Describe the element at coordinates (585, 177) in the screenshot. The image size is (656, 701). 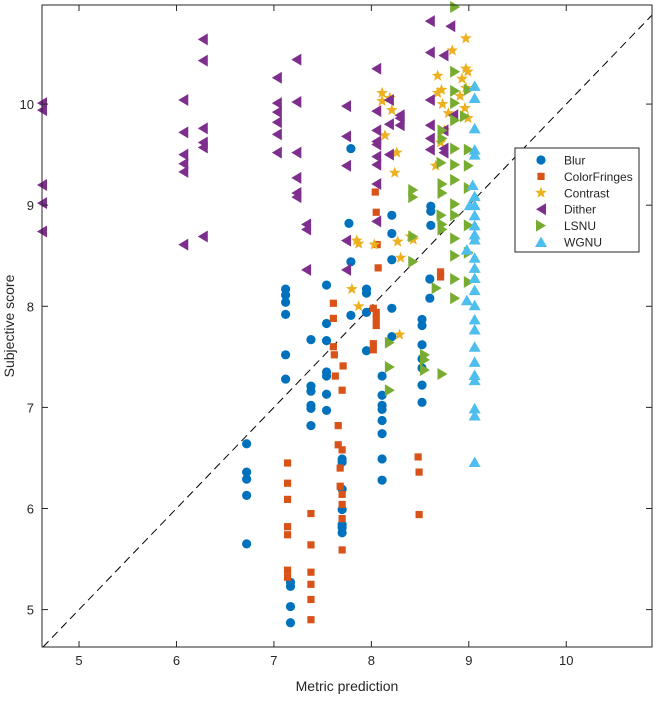
I see `legend-item-colorfringes: ColorFringes` at that location.